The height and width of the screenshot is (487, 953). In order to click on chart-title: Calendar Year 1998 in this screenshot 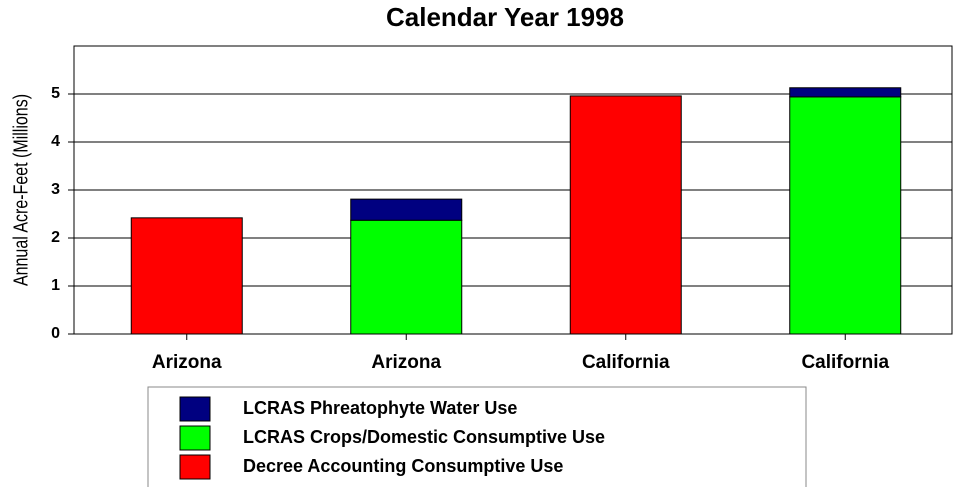, I will do `click(505, 17)`.